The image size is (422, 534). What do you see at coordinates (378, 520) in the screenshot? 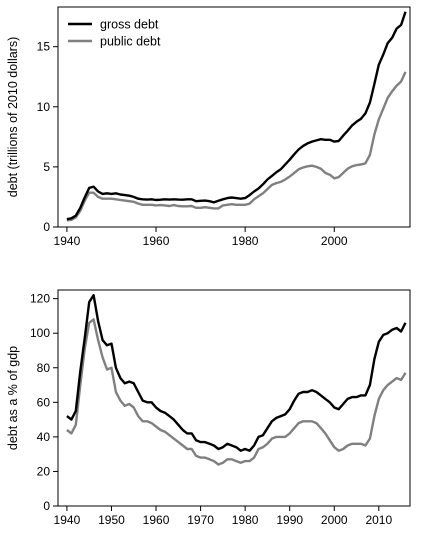
I see `x-tick-label: 2010` at bounding box center [378, 520].